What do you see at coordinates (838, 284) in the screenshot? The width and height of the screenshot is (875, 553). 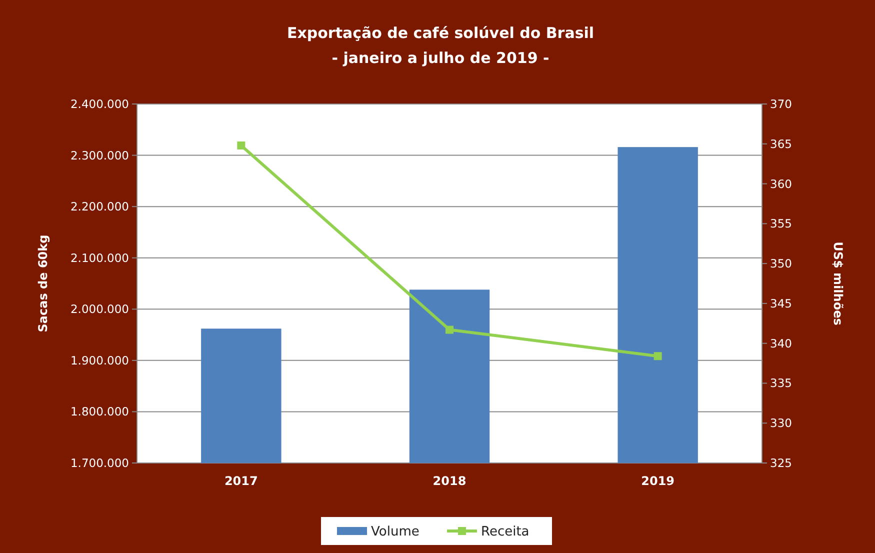 I see `y2-axis-title: US$ milhões` at bounding box center [838, 284].